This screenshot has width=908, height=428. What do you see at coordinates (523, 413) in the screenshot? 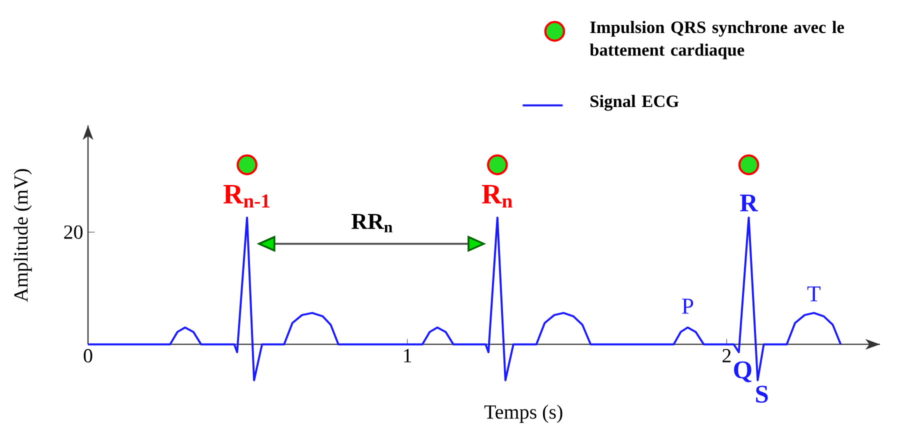
I see `x-axis-title: Temps (s)` at bounding box center [523, 413].